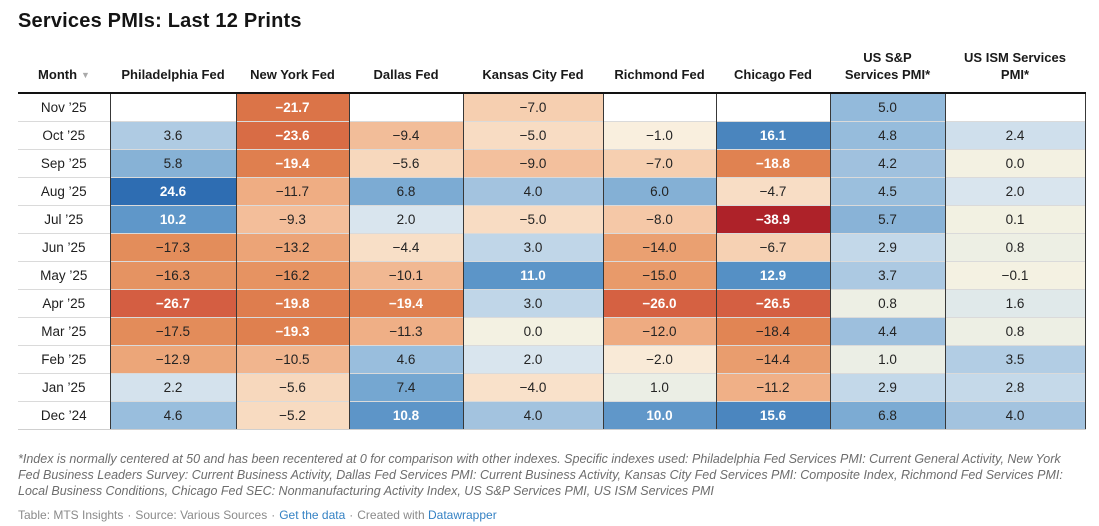 The image size is (1099, 526). Describe the element at coordinates (172, 135) in the screenshot. I see `value-cell: 3.6` at that location.